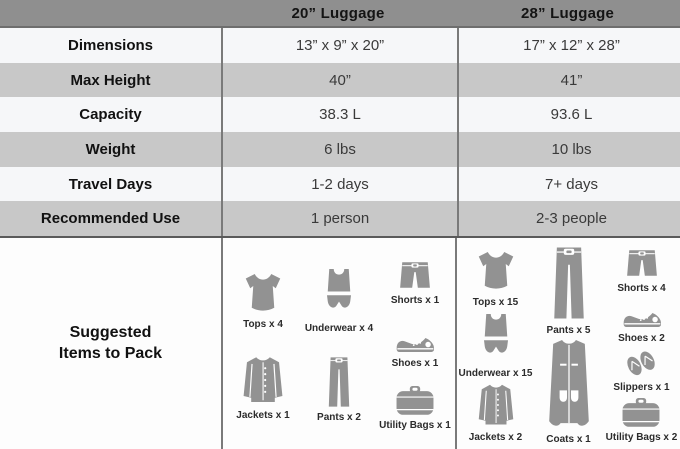 The height and width of the screenshot is (449, 680). I want to click on packing-item-label: Underwear x 15, so click(495, 373).